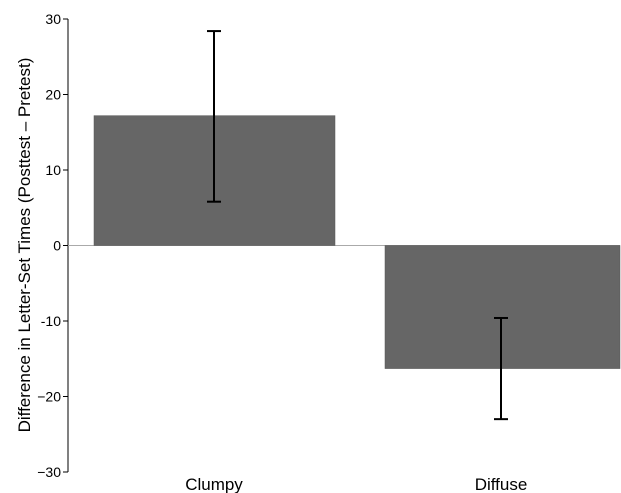 This screenshot has height=493, width=621. I want to click on y-tick-label: 20, so click(53, 95).